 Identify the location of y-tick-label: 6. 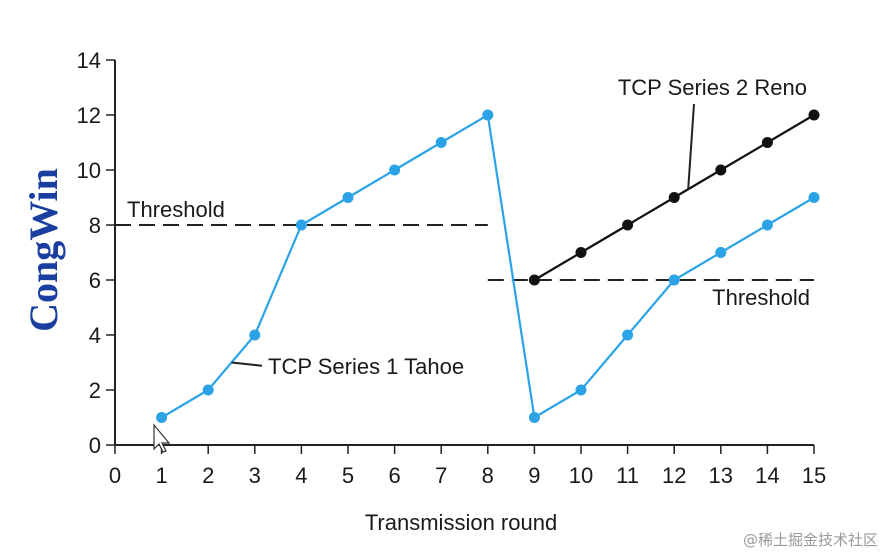
(95, 280).